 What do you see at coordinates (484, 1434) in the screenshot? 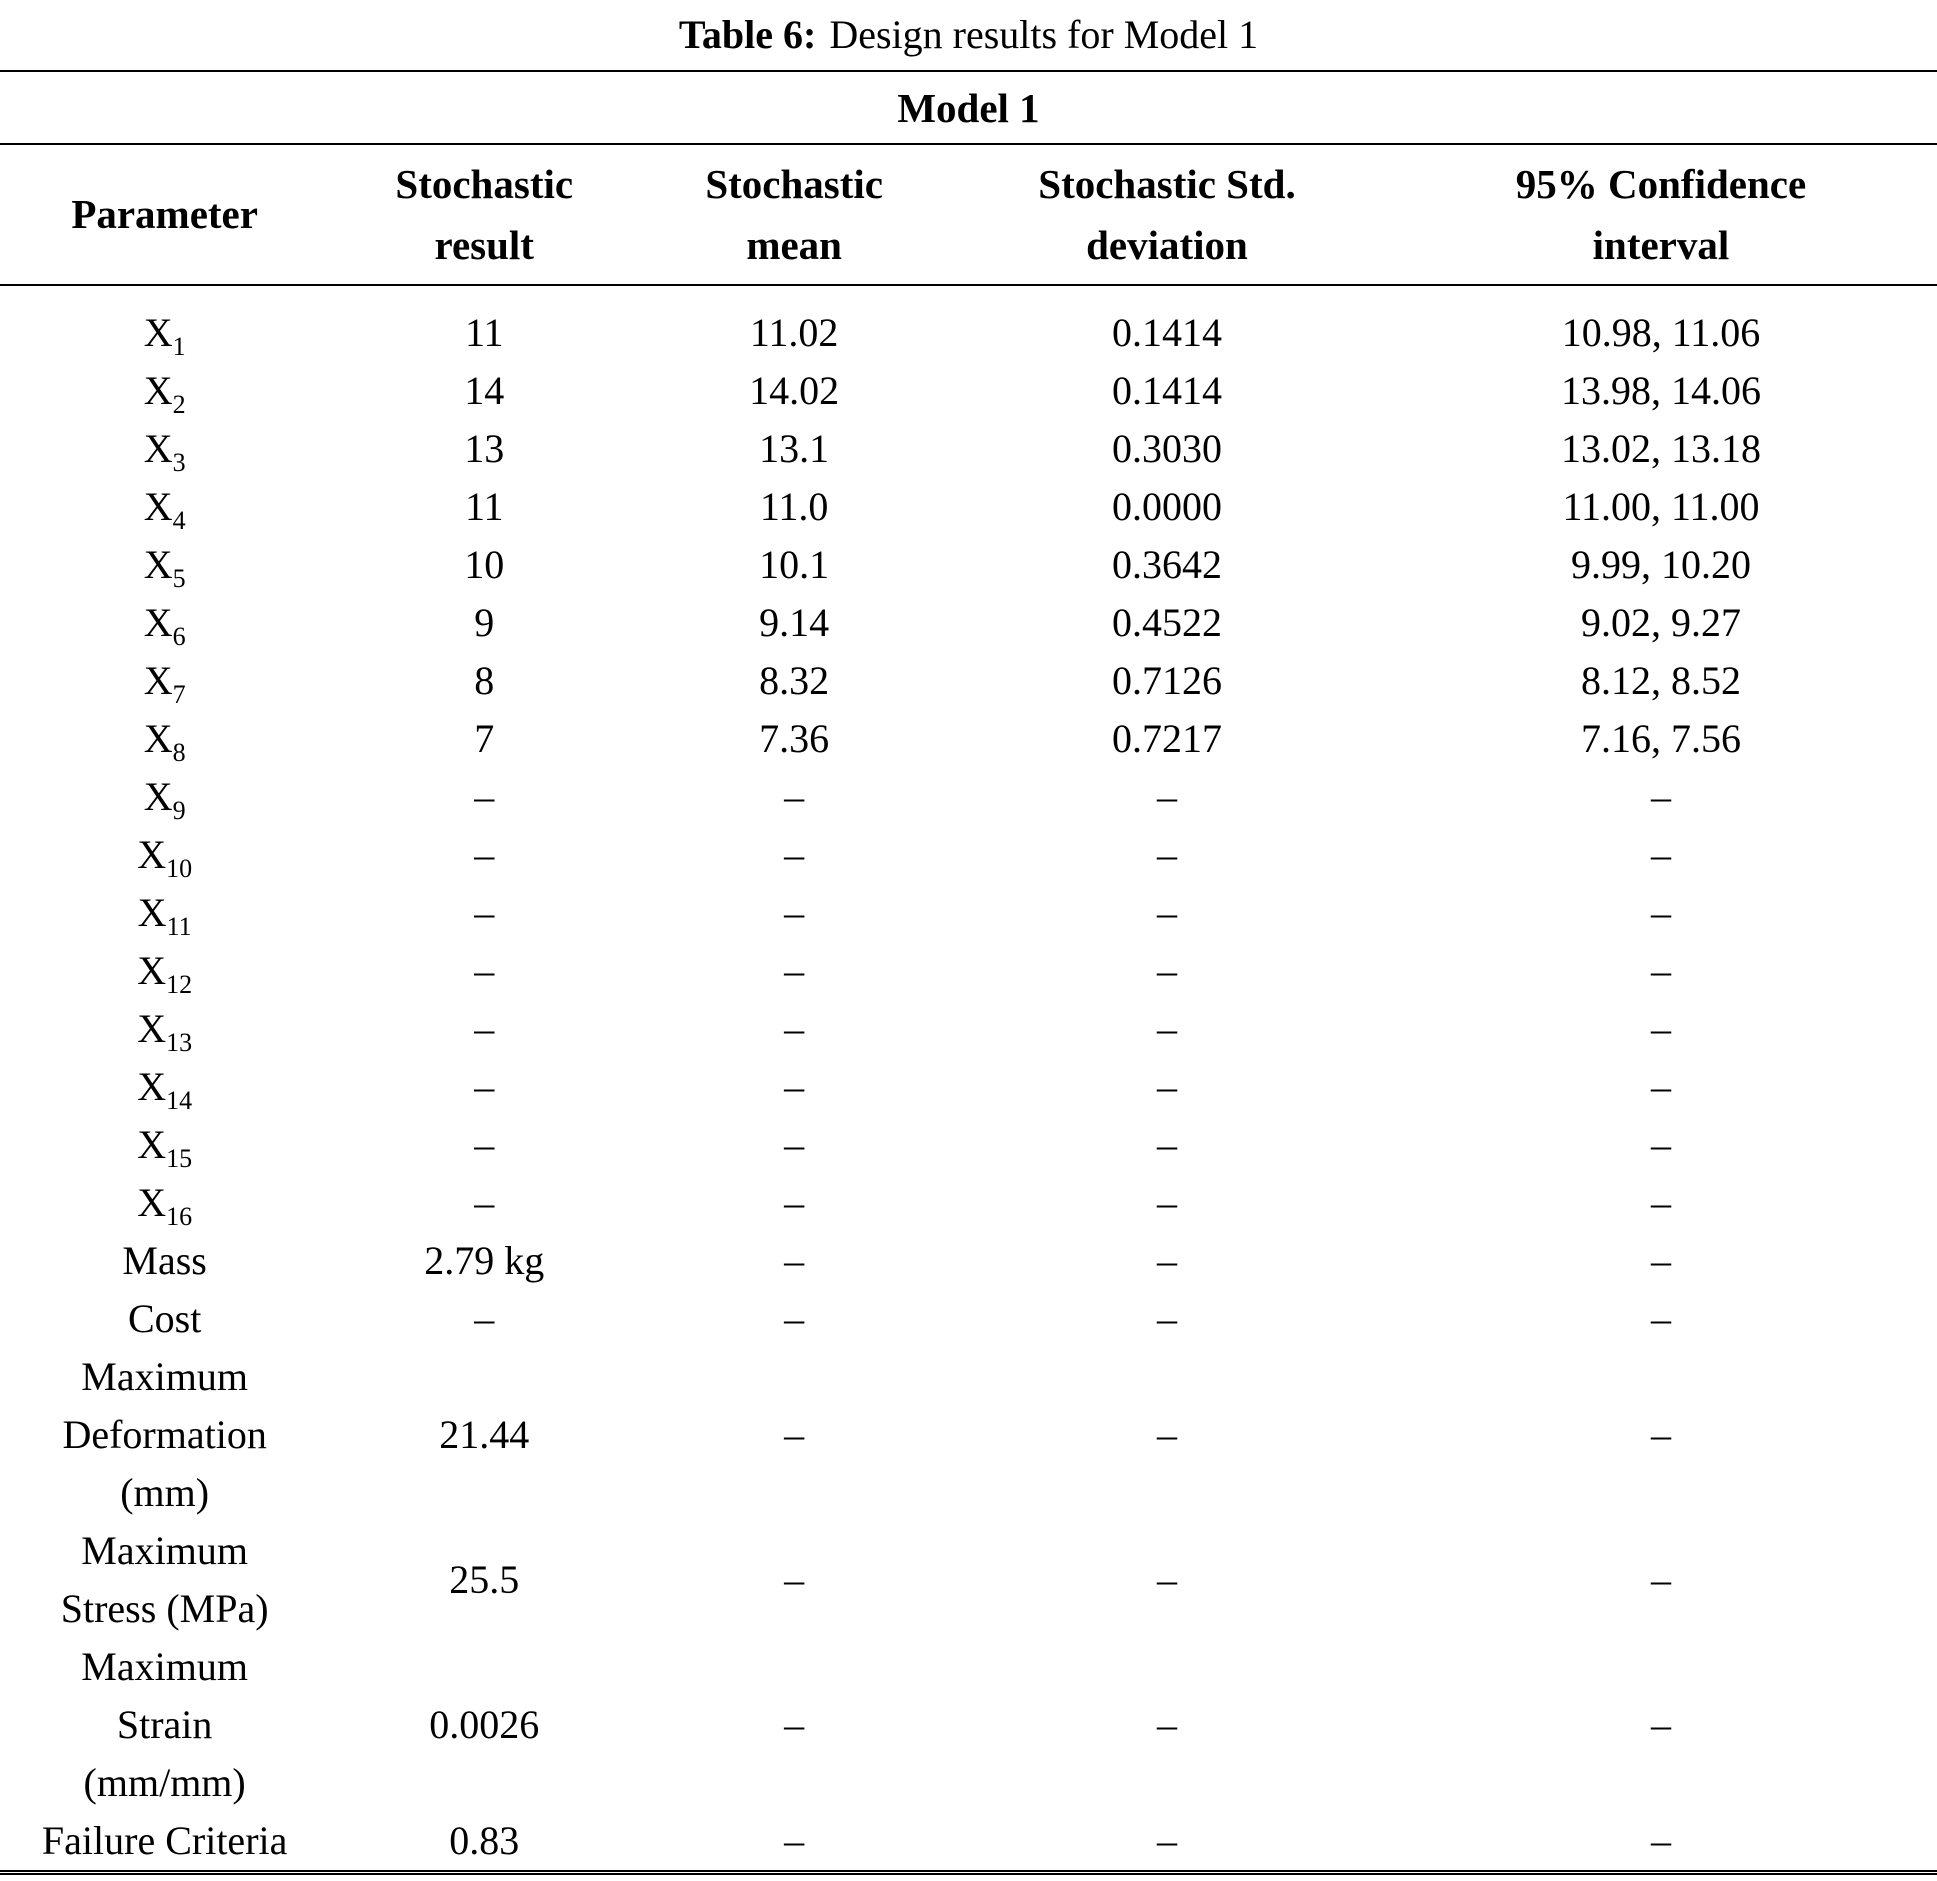
I see `value-cell: 21.44` at bounding box center [484, 1434].